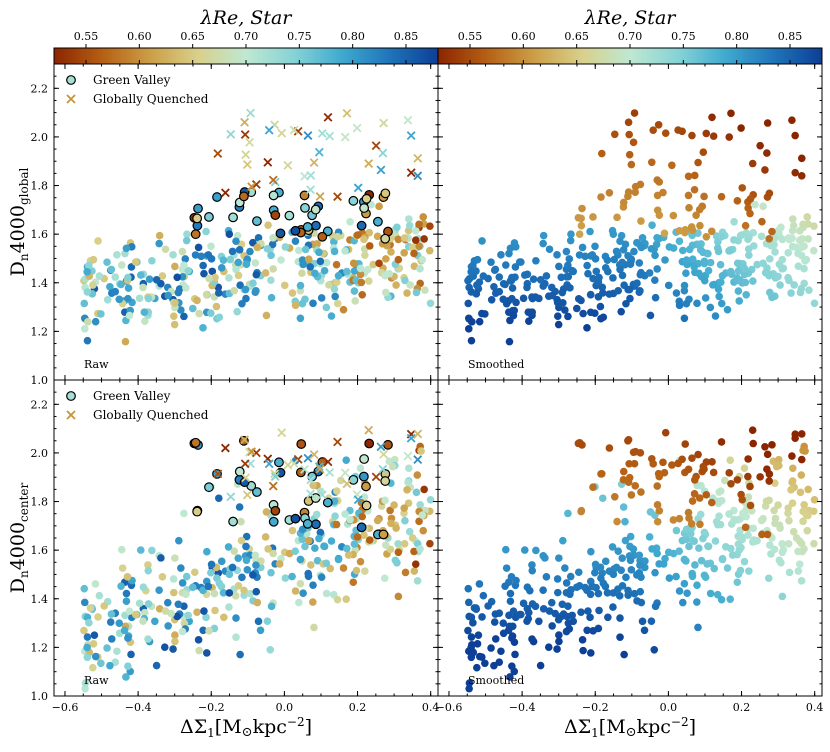 This screenshot has width=830, height=752. Describe the element at coordinates (246, 727) in the screenshot. I see `x-axis-title-left: ΔΣ1[M⊙kpc−2]` at that location.